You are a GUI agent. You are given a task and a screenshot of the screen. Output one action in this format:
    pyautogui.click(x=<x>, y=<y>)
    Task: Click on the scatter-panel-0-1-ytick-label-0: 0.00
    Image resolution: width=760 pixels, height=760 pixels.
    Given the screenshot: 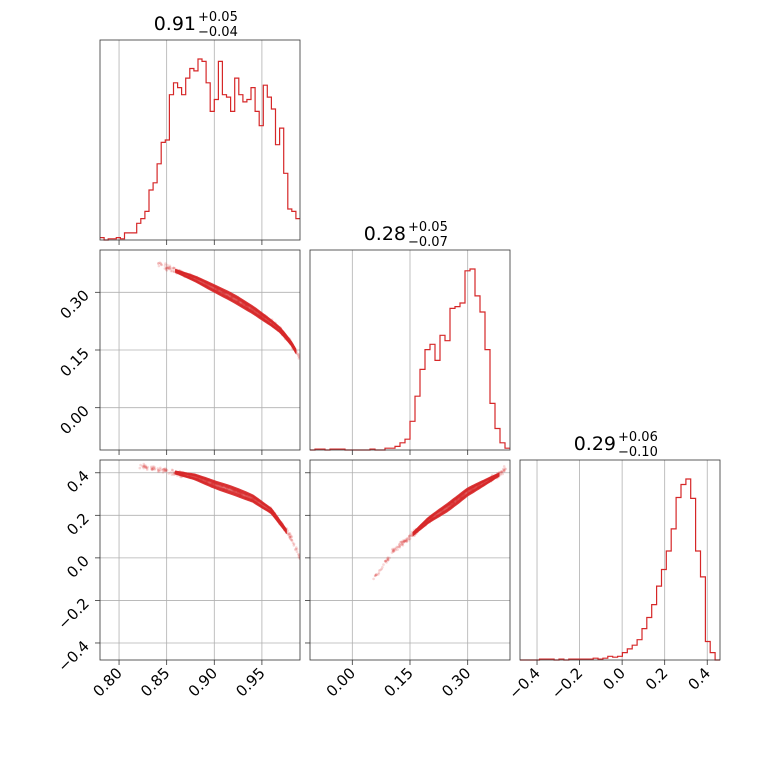 What is the action you would take?
    pyautogui.click(x=74, y=420)
    